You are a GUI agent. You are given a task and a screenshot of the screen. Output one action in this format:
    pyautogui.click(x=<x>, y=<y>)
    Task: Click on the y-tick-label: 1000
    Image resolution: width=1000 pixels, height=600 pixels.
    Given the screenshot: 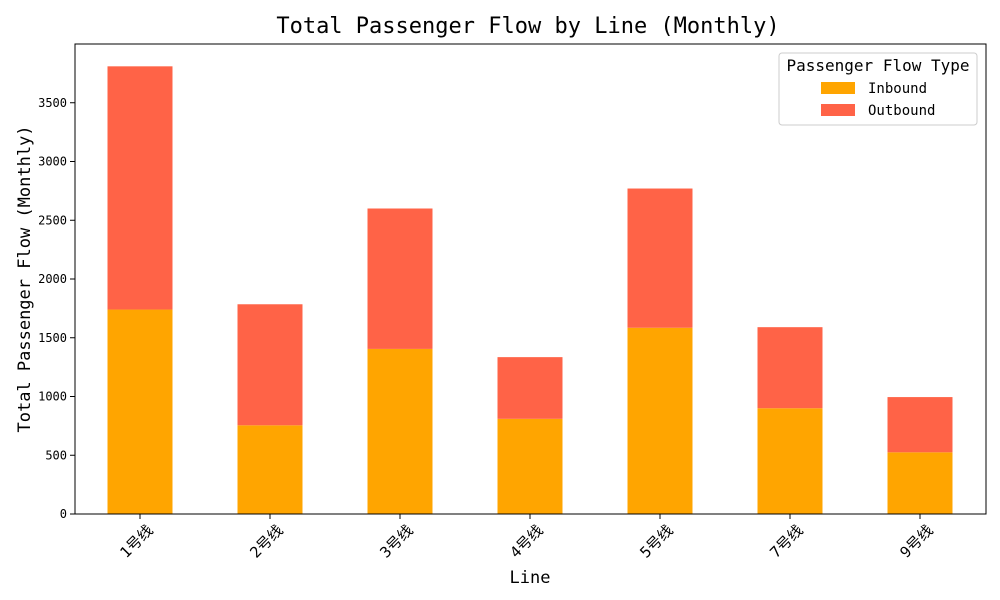 What is the action you would take?
    pyautogui.click(x=52, y=397)
    